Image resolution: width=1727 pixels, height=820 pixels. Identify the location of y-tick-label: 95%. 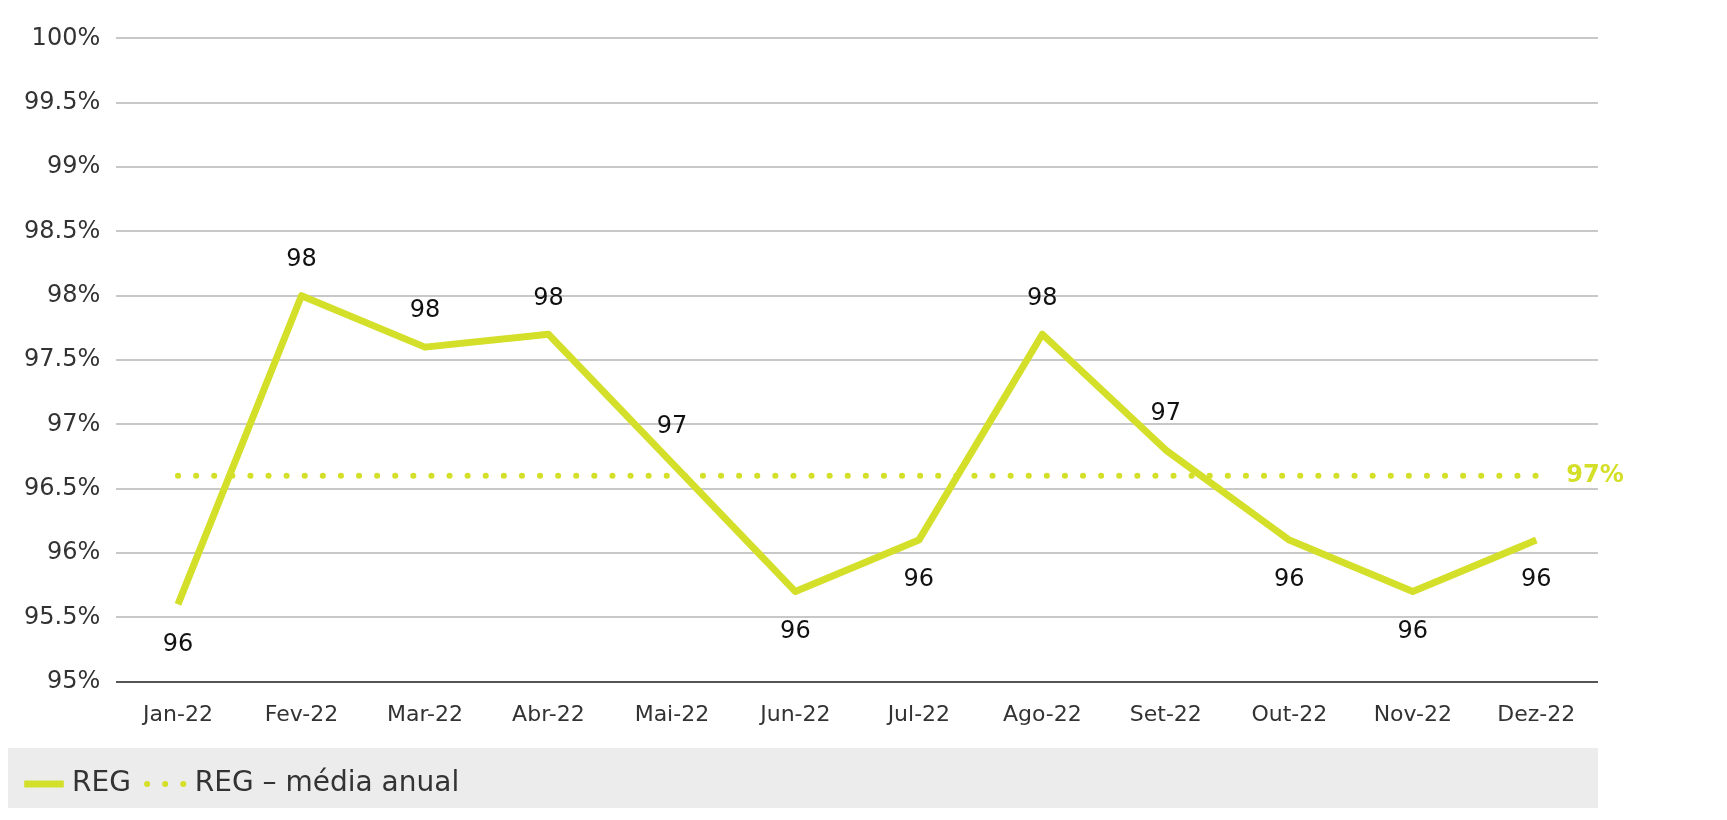
(73, 679).